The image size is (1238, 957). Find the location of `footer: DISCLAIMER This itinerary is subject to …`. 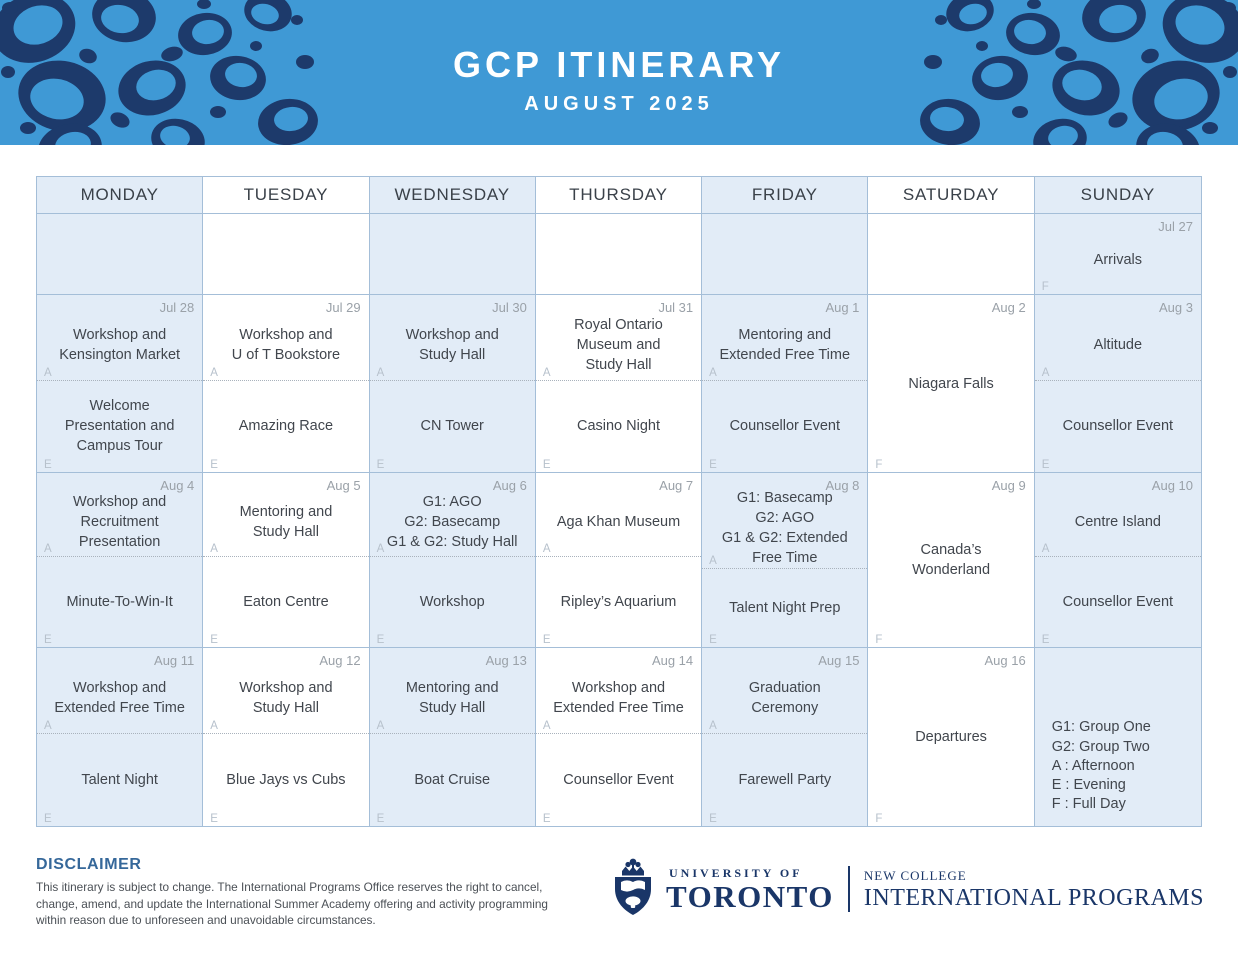

footer: DISCLAIMER This itinerary is subject to … is located at coordinates (620, 892).